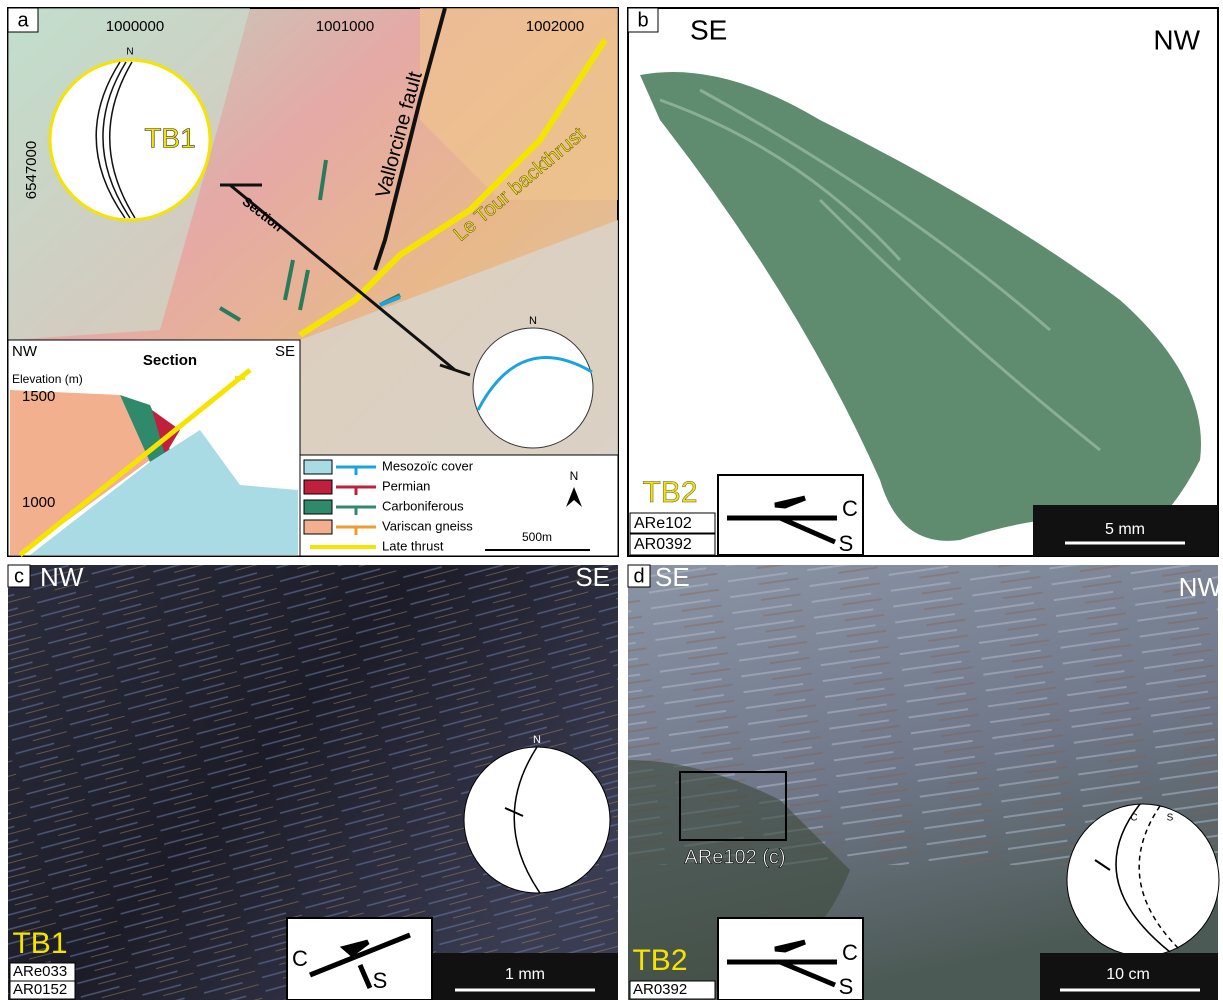  I want to click on scale-label: 10 cm, so click(1128, 974).